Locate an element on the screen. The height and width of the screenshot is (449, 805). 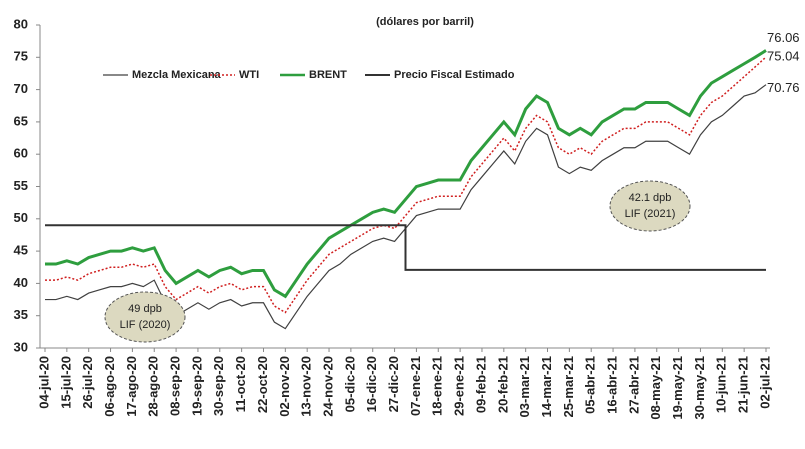
y-tick-label: 80 is located at coordinates (21, 23).